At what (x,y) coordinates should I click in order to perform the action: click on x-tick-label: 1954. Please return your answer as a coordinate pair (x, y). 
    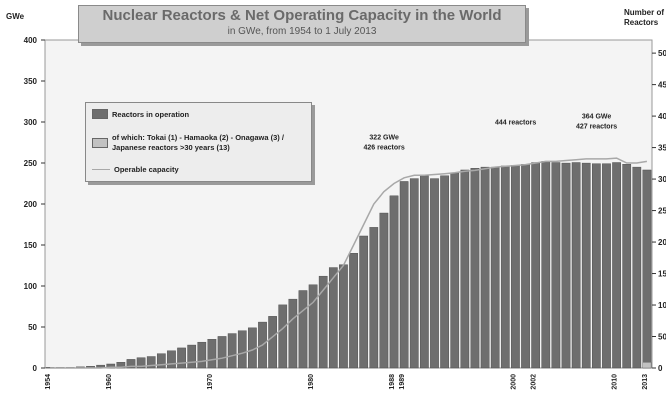
    Looking at the image, I should click on (48, 382).